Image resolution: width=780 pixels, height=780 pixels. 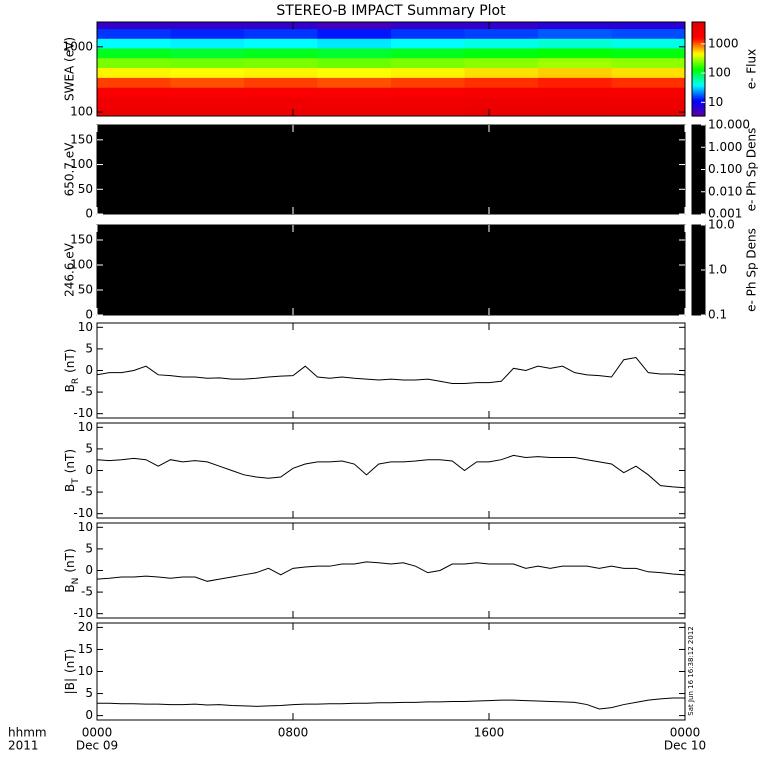 What do you see at coordinates (76, 381) in the screenshot?
I see `y-label-sub: R` at bounding box center [76, 381].